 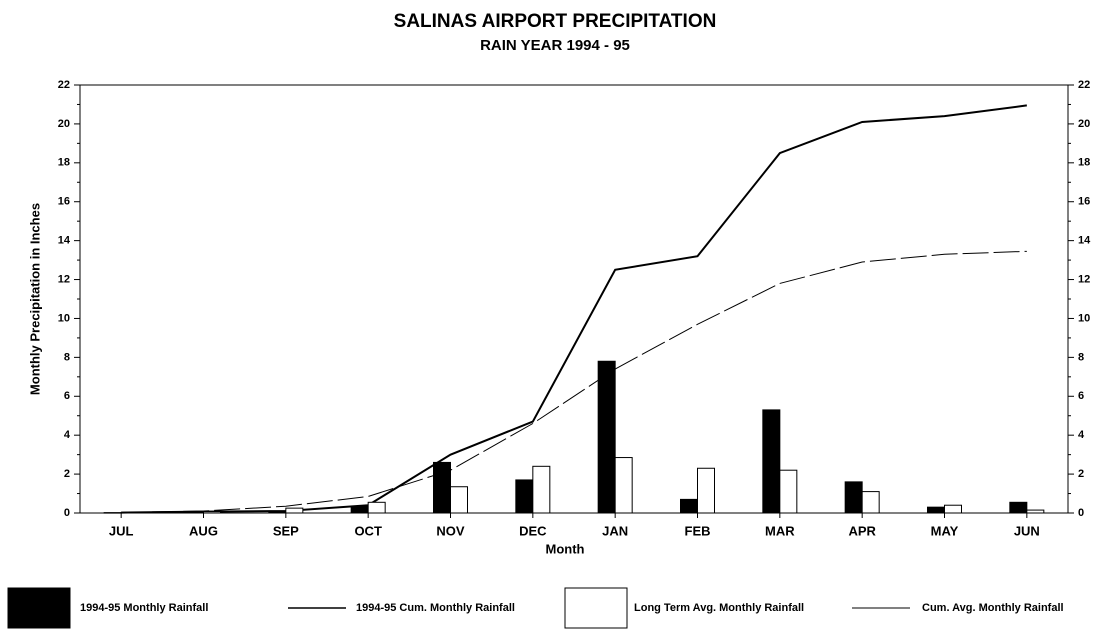 What do you see at coordinates (698, 530) in the screenshot?
I see `x-tick-label: FEB` at bounding box center [698, 530].